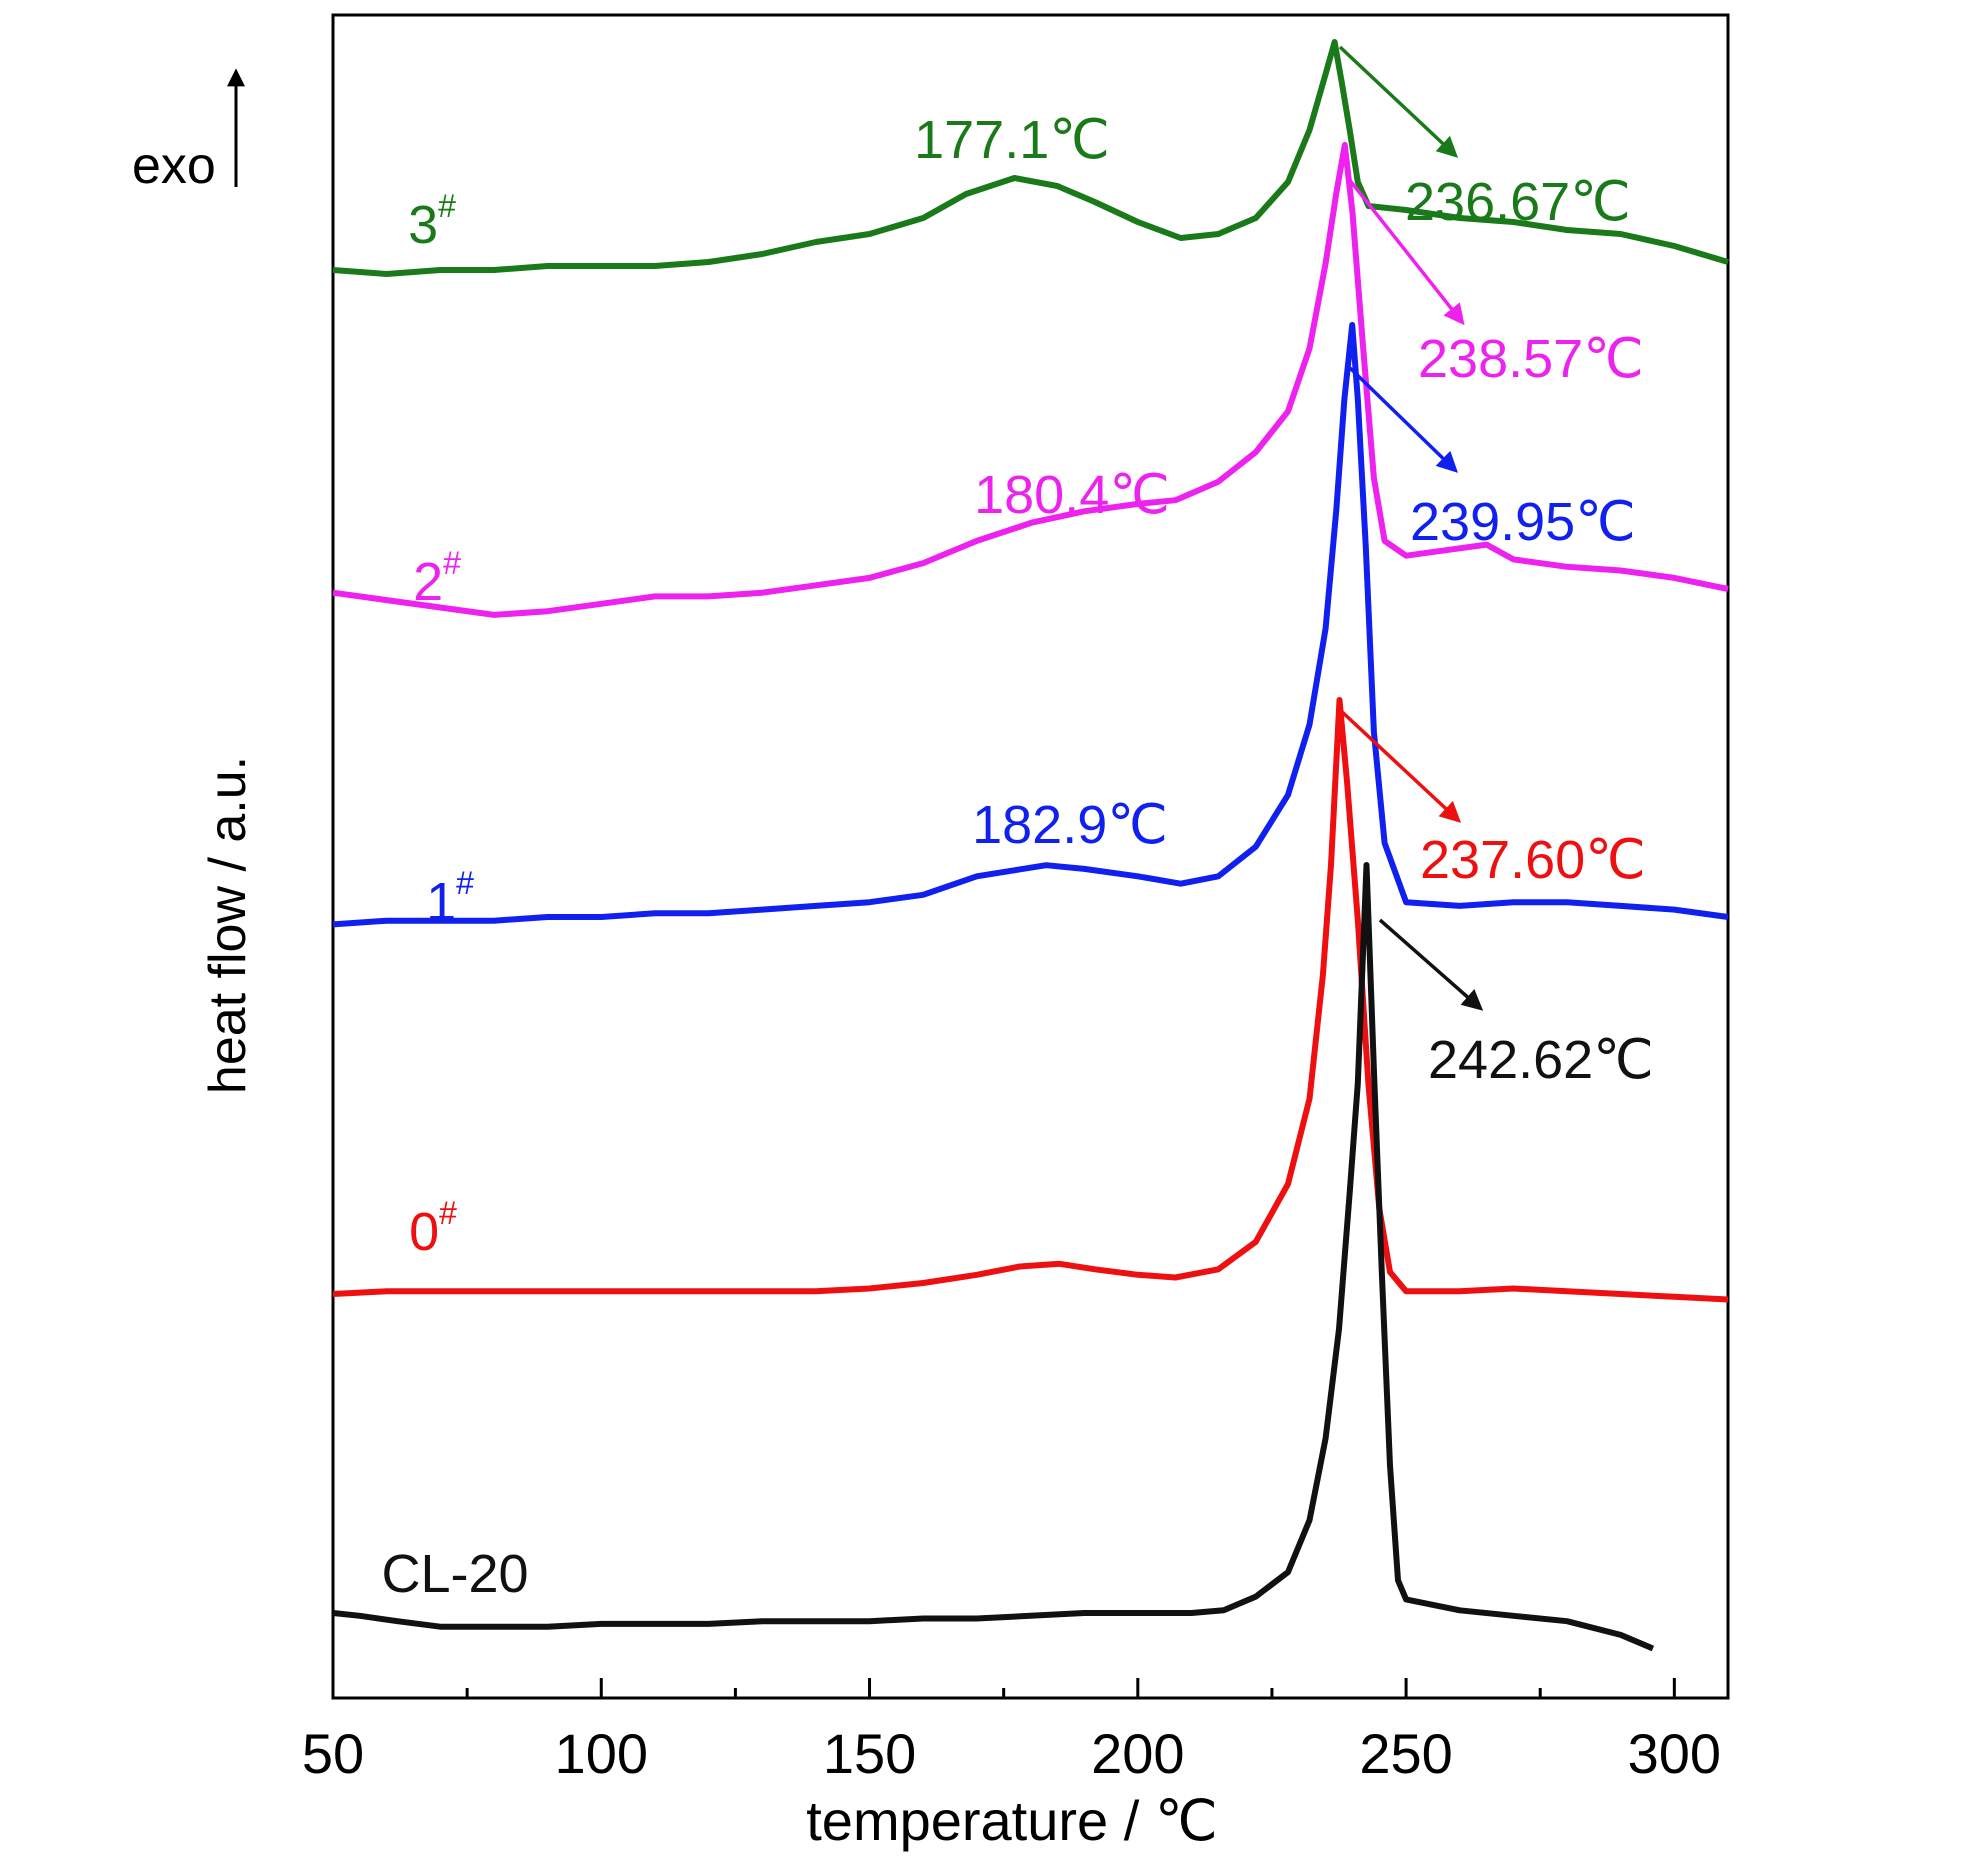 This screenshot has width=1984, height=1863. What do you see at coordinates (1070, 825) in the screenshot?
I see `peak-label: 182.9℃` at bounding box center [1070, 825].